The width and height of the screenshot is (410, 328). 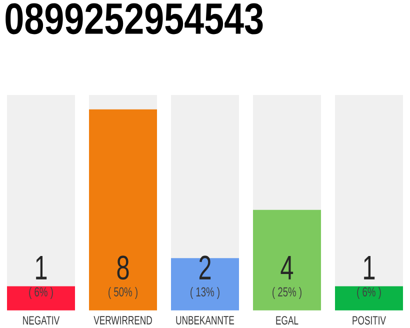 I want to click on chart-title: 0899252954543, so click(x=134, y=18).